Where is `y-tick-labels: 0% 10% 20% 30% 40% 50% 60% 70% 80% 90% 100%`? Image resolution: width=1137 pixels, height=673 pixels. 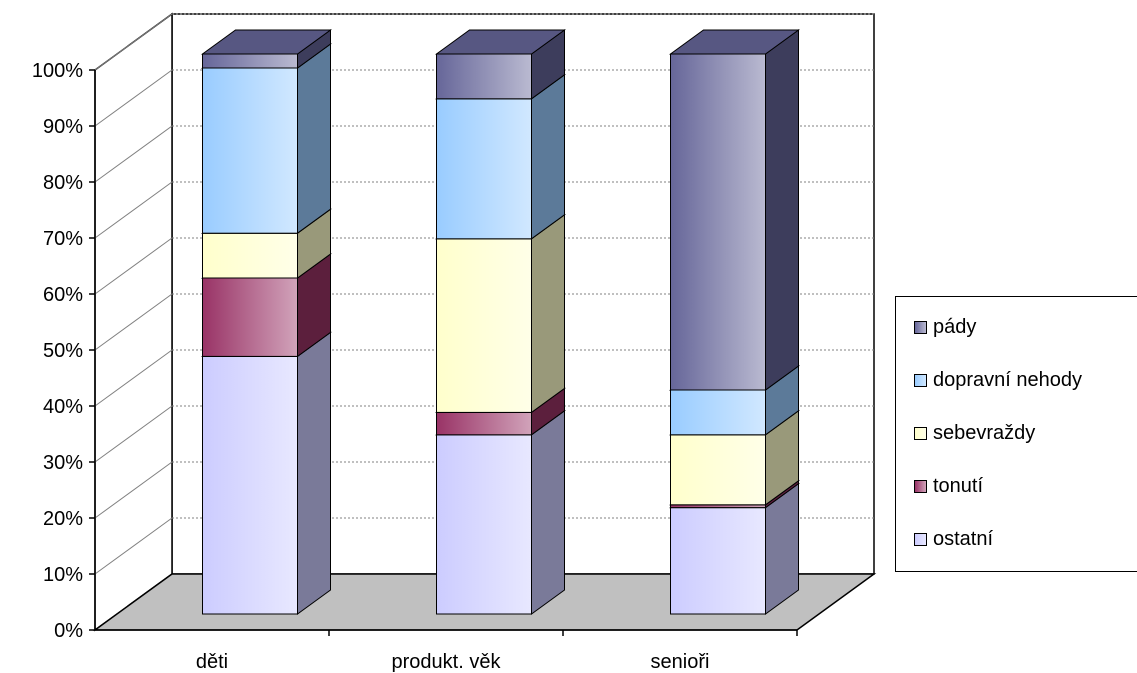 y-tick-labels: 0% 10% 20% 30% 40% 50% 60% 70% 80% 90% 100% is located at coordinates (57, 351).